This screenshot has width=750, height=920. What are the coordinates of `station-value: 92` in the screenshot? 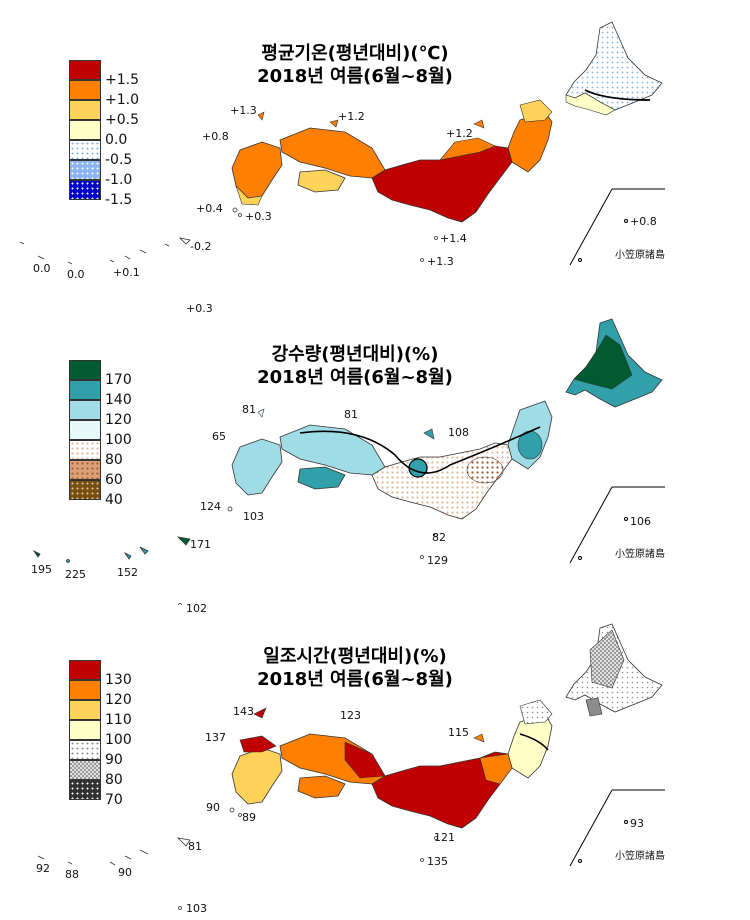 It's located at (43, 868).